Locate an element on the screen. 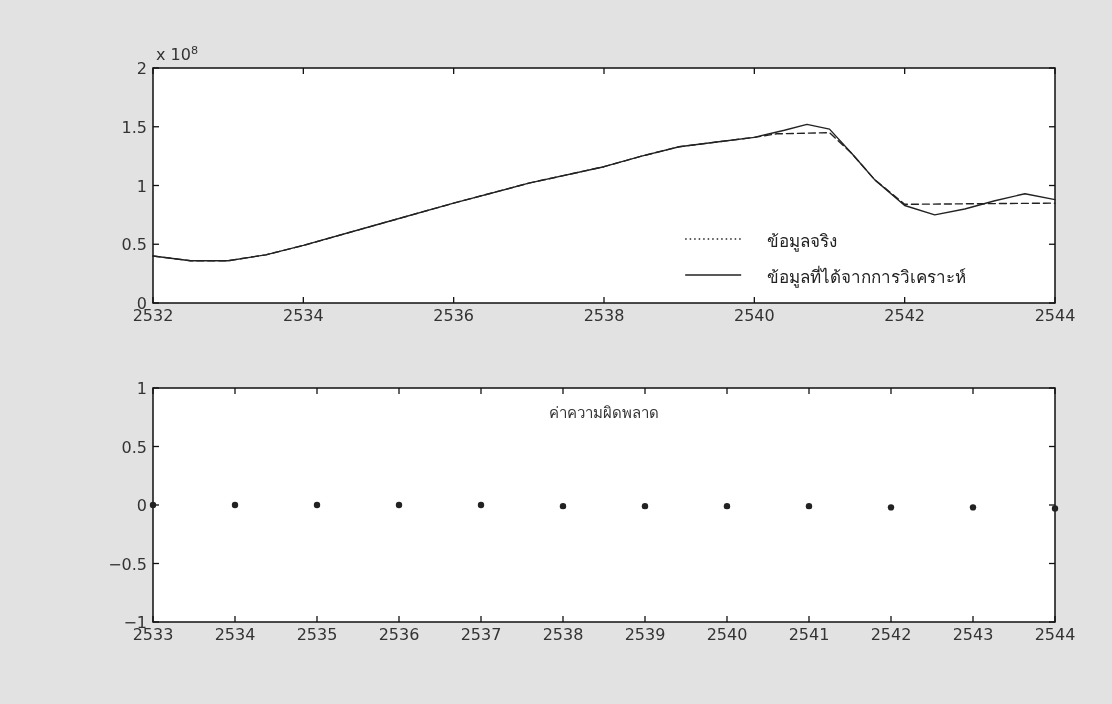  legend-label: ข้อมูลที่ได้จากการวิเคราะห์ is located at coordinates (867, 276).